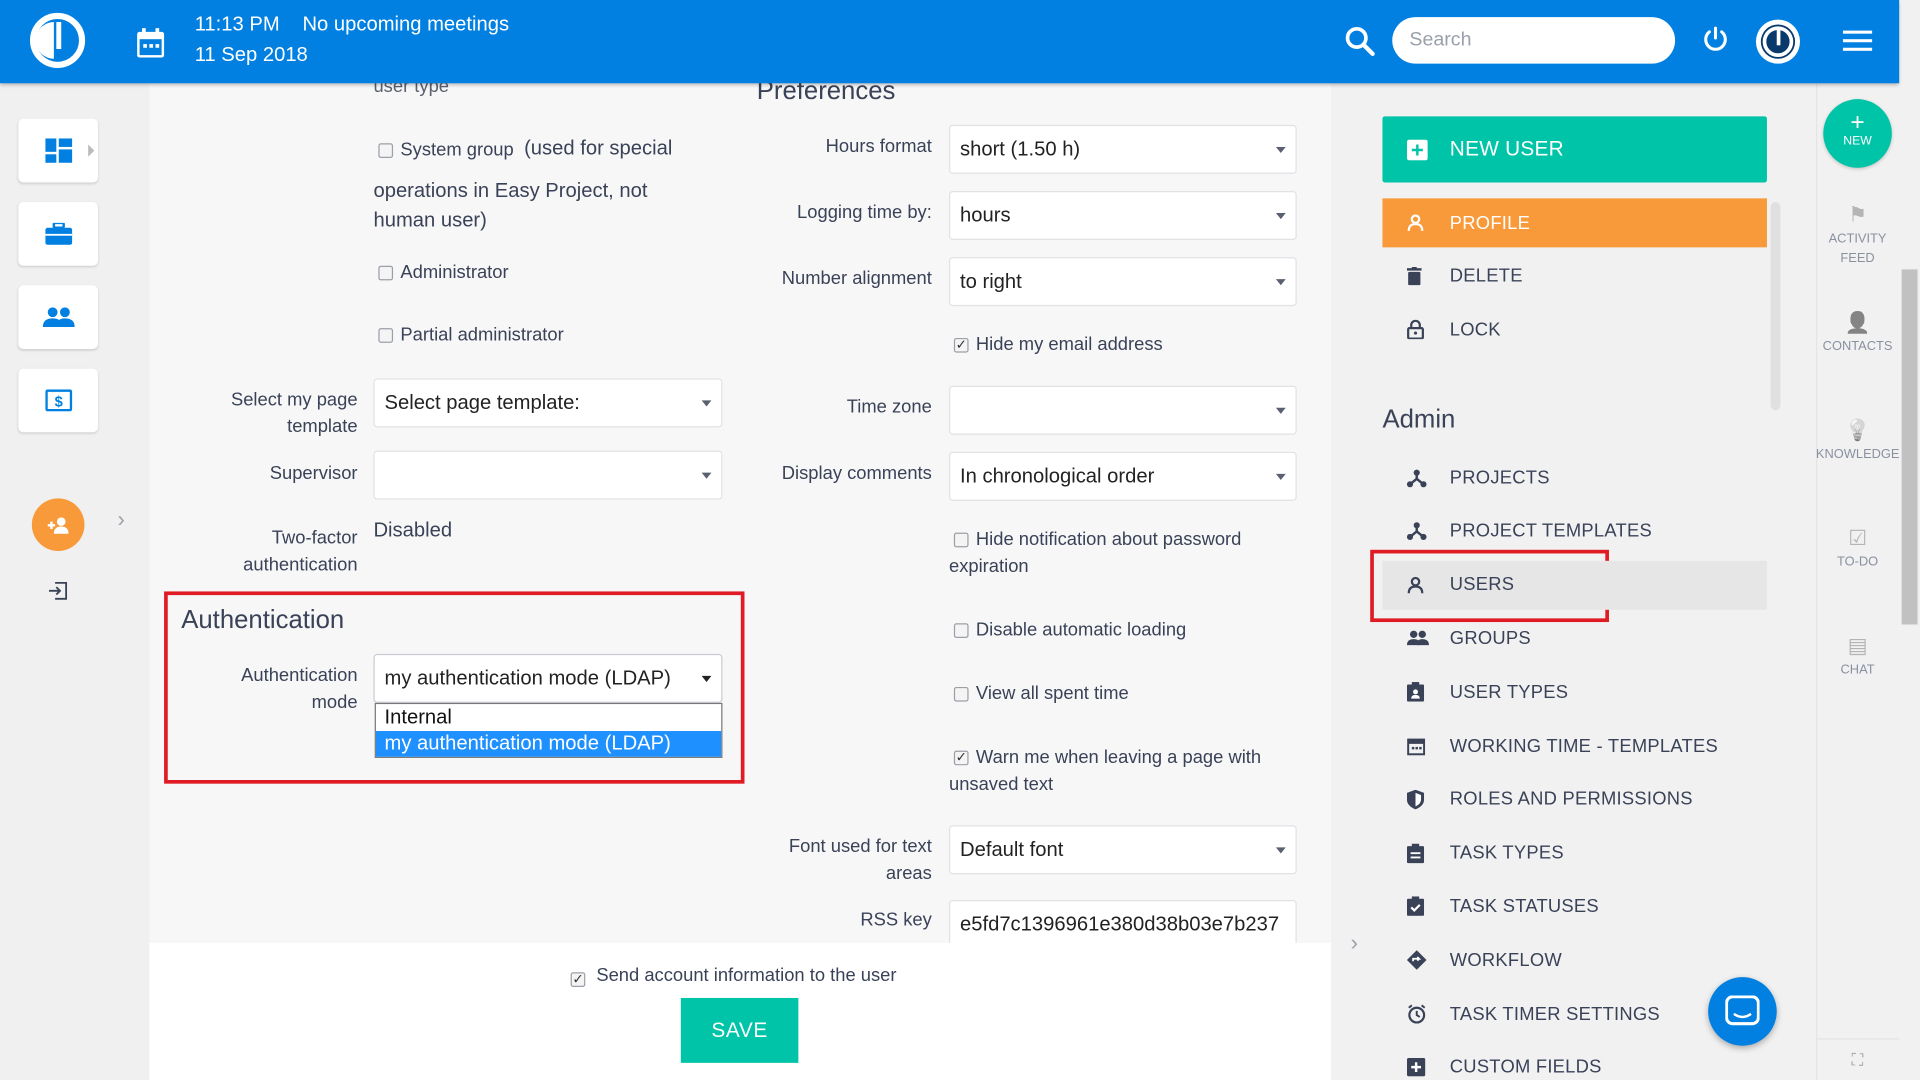 This screenshot has height=1080, width=1920. Describe the element at coordinates (1909, 540) in the screenshot. I see `page-scrollbar` at that location.